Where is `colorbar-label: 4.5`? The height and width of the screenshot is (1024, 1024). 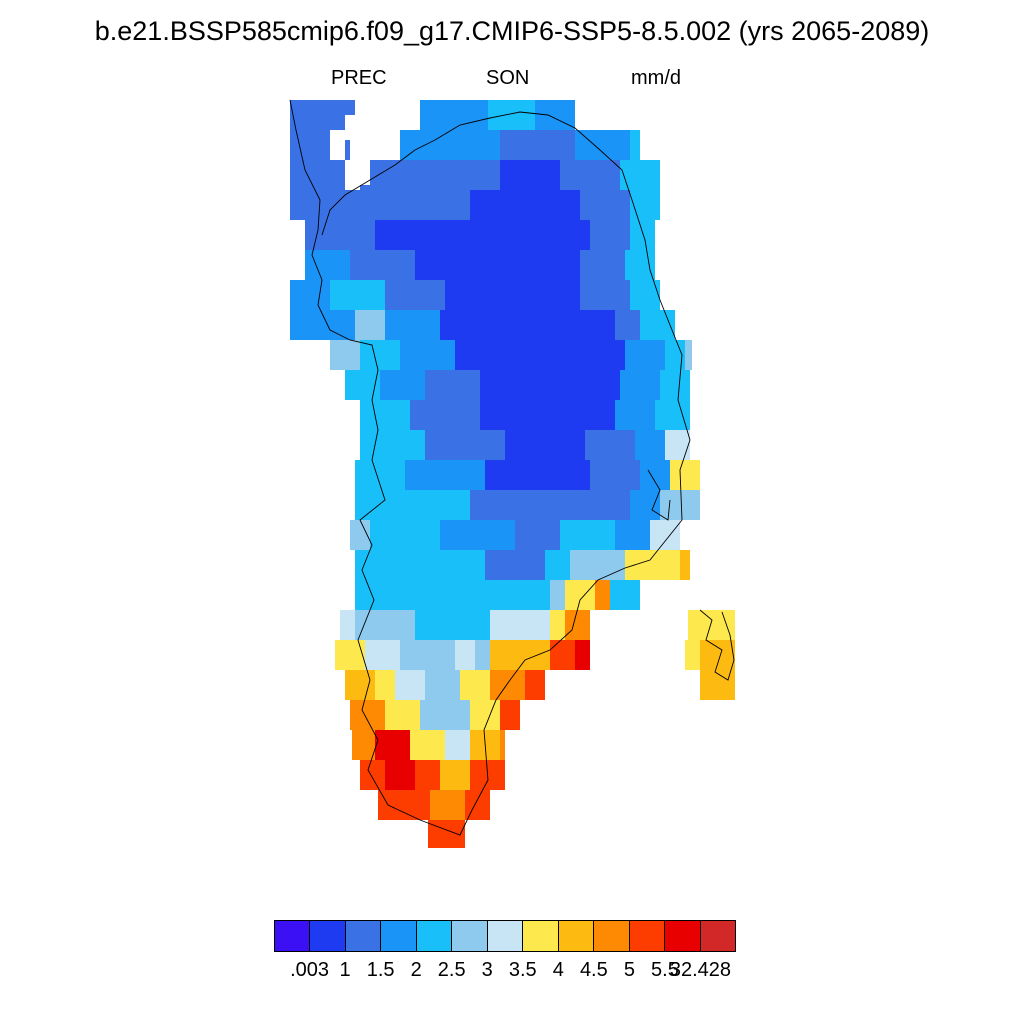
colorbar-label: 4.5 is located at coordinates (593, 970).